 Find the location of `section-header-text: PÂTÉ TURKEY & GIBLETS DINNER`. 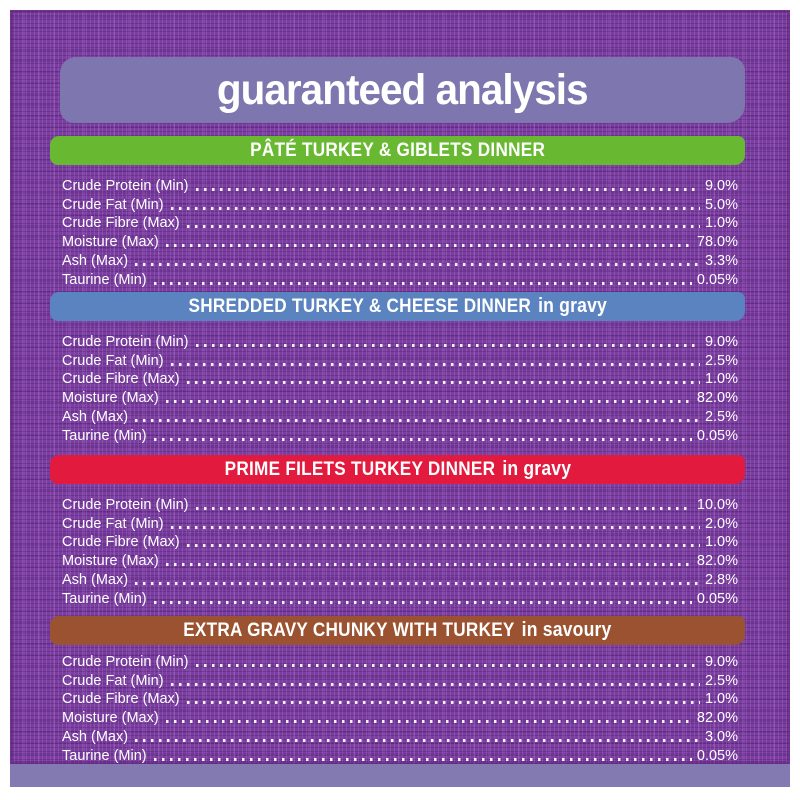

section-header-text: PÂTÉ TURKEY & GIBLETS DINNER is located at coordinates (397, 150).